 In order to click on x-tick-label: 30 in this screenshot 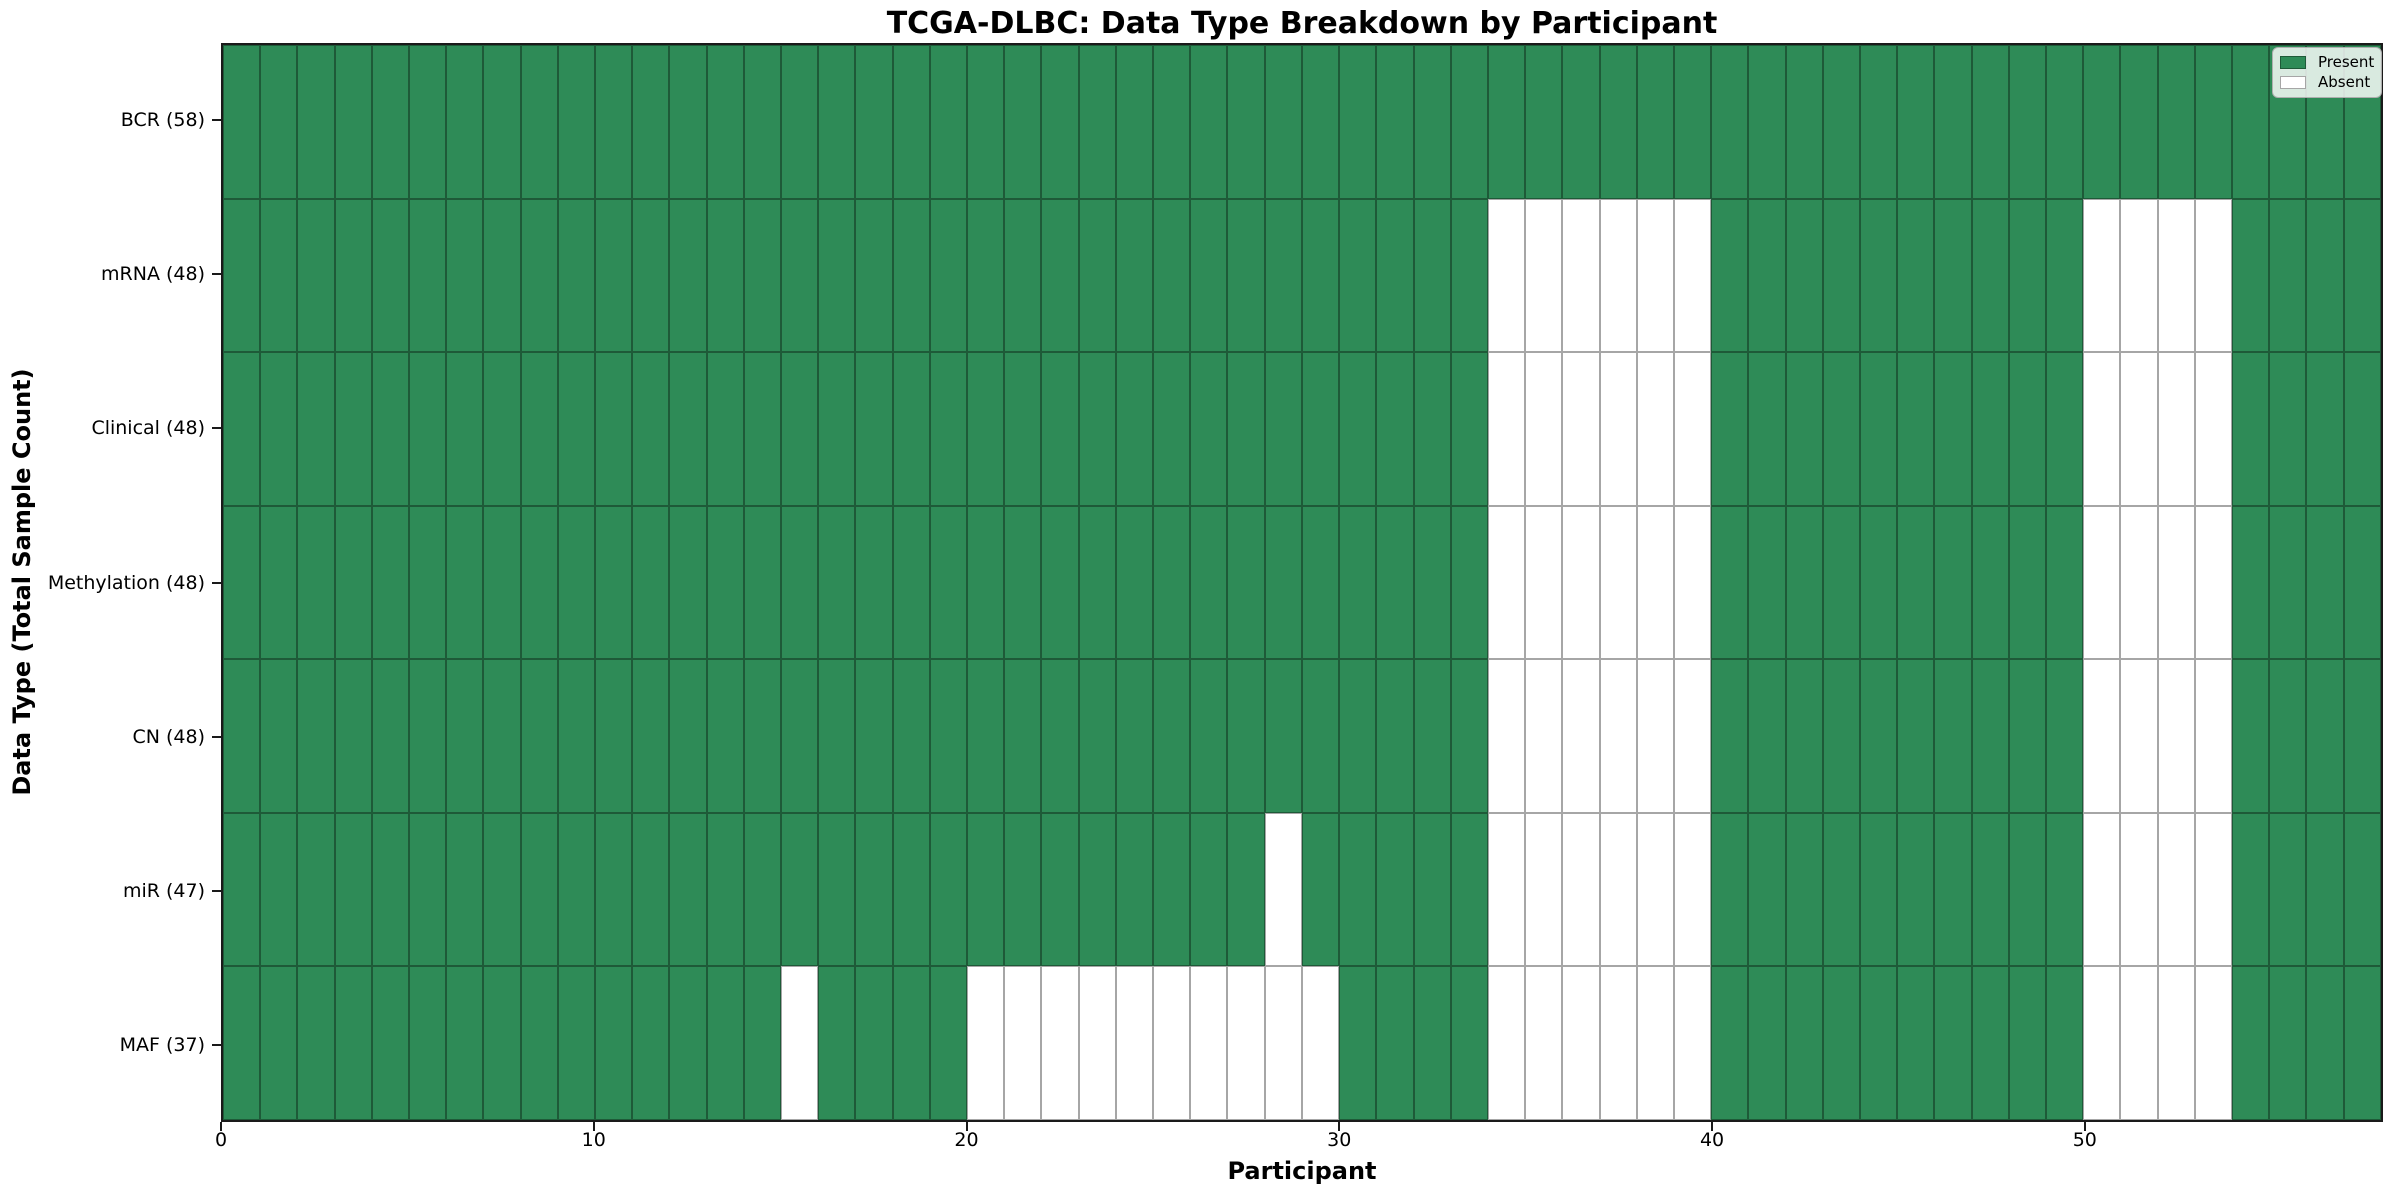, I will do `click(1339, 1140)`.